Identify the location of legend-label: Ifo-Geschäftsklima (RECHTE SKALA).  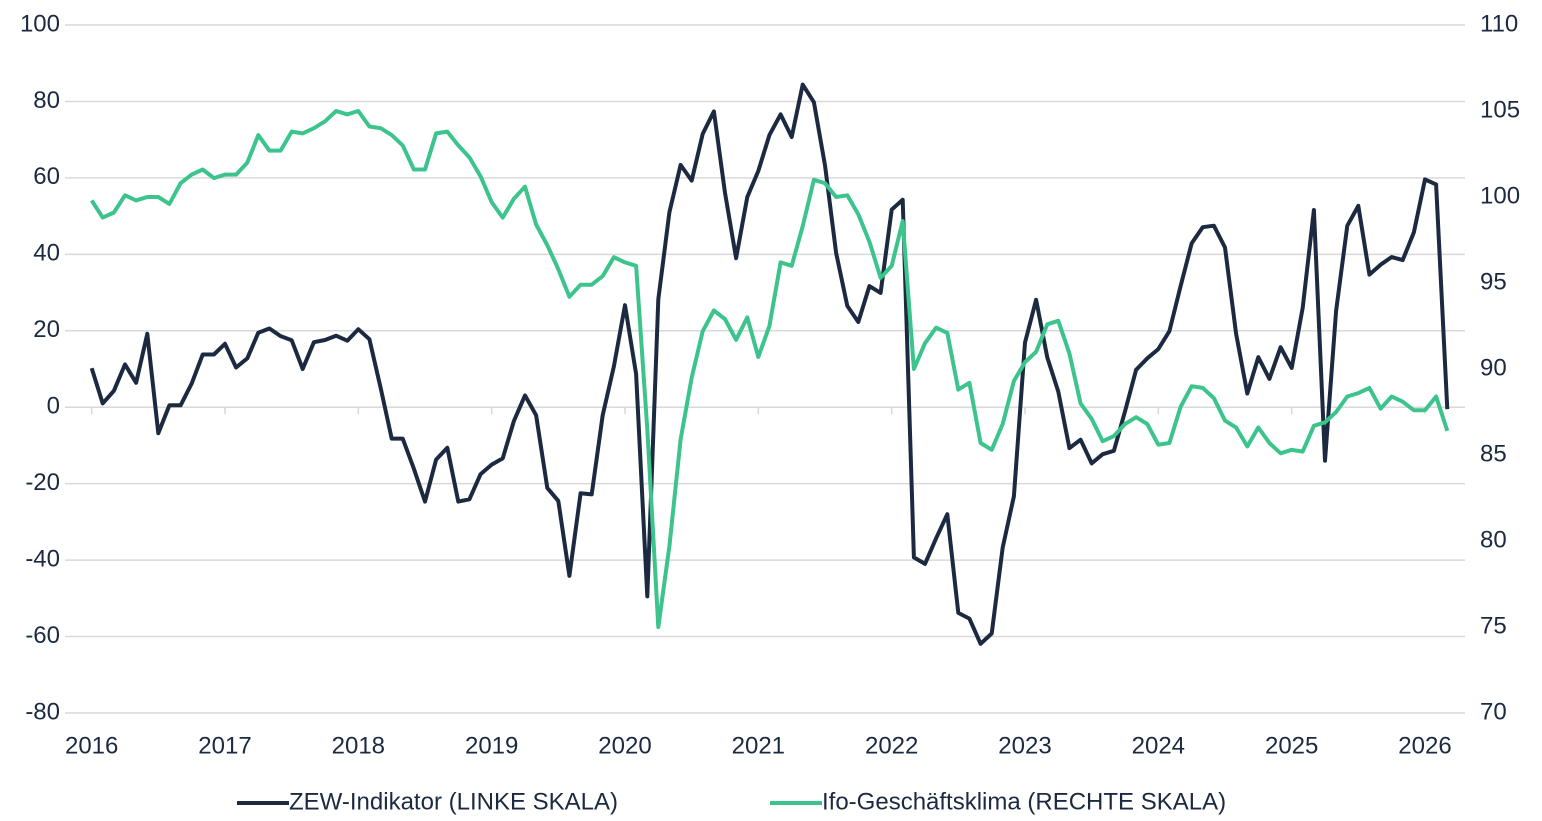
(1024, 801).